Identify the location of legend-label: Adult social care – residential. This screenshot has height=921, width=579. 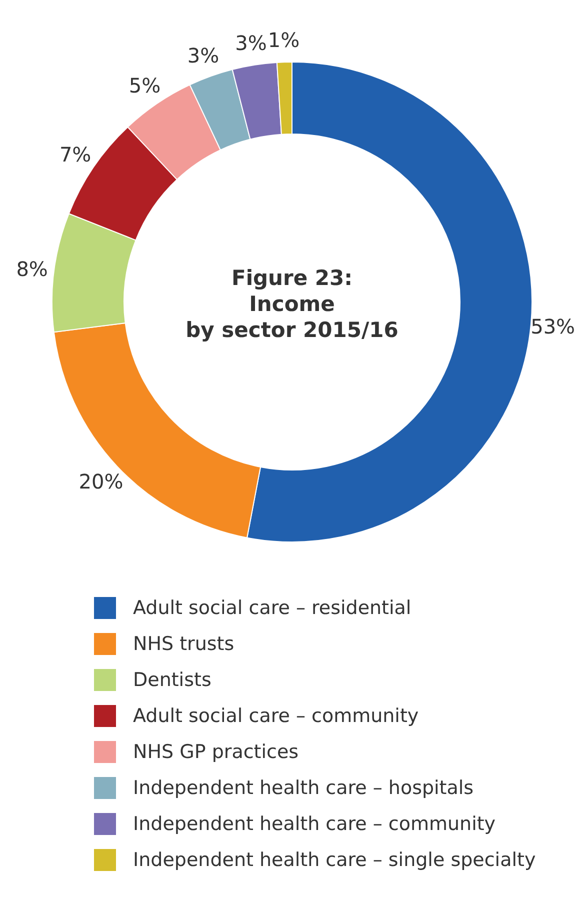
(272, 608).